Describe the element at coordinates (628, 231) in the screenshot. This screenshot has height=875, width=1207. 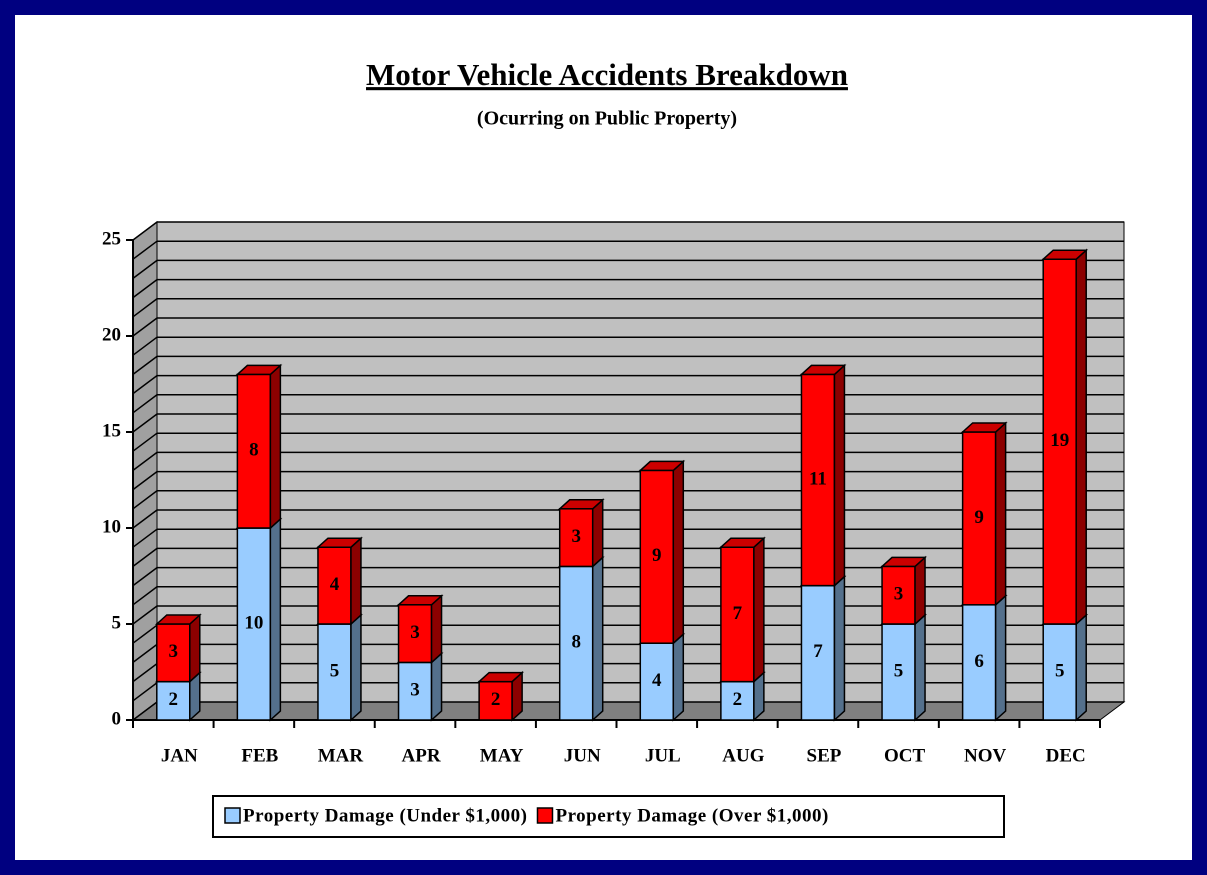
I see `grid-line` at that location.